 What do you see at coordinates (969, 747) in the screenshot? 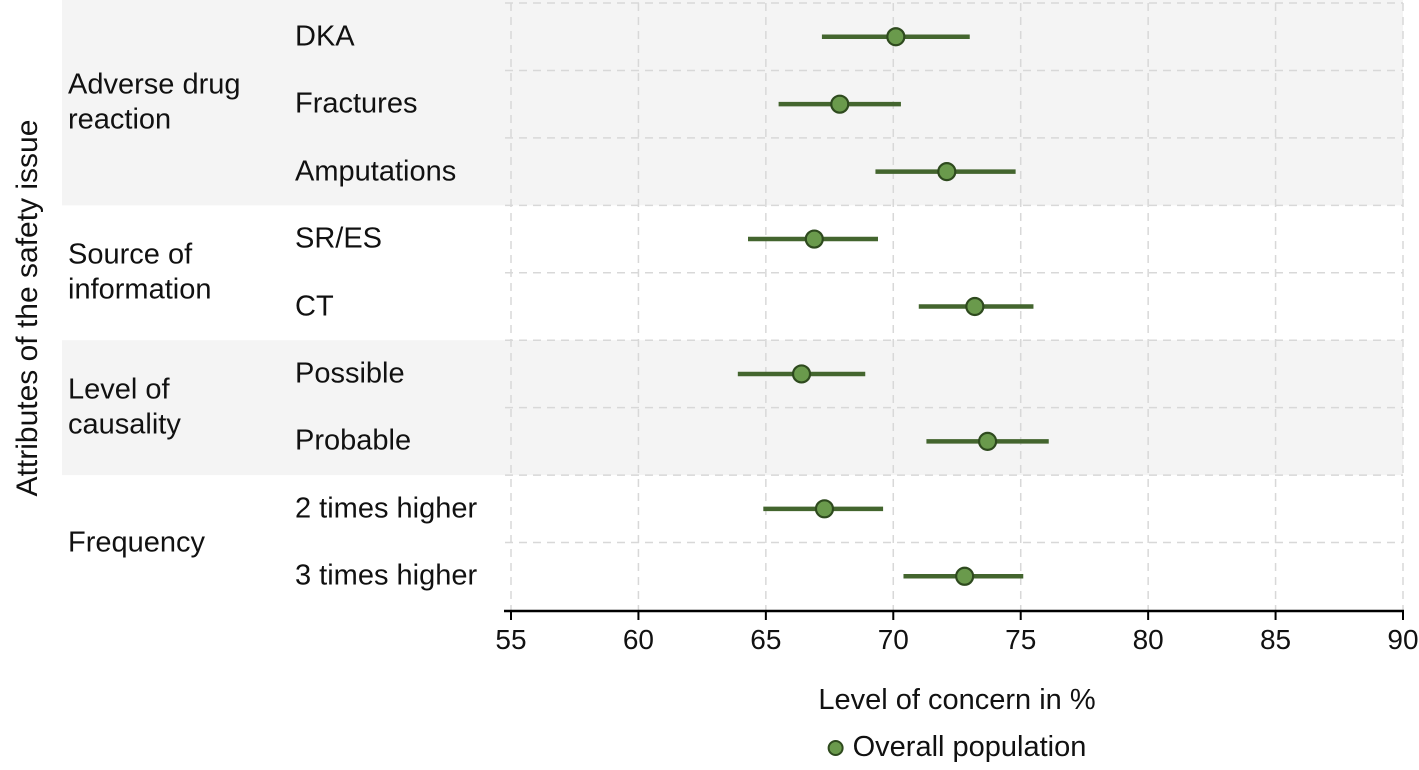
I see `legend-label: Overall population` at bounding box center [969, 747].